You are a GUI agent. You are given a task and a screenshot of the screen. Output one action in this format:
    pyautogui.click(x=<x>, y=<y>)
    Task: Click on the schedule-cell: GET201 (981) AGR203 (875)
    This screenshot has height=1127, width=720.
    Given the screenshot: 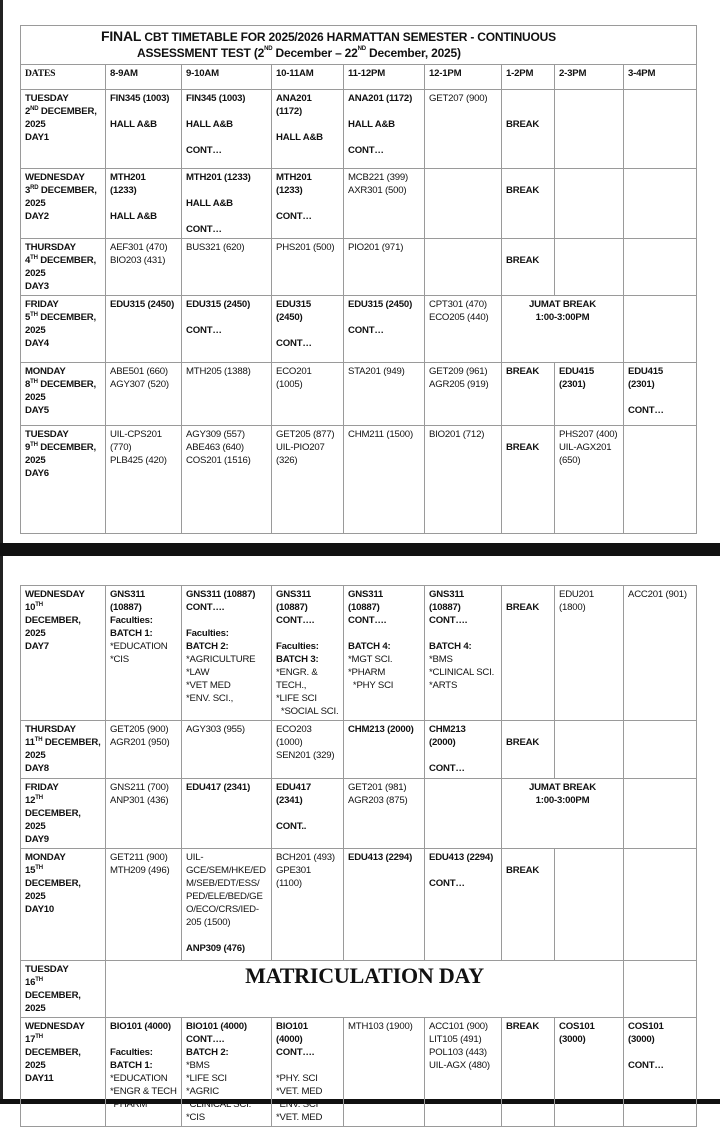 What is the action you would take?
    pyautogui.click(x=384, y=813)
    